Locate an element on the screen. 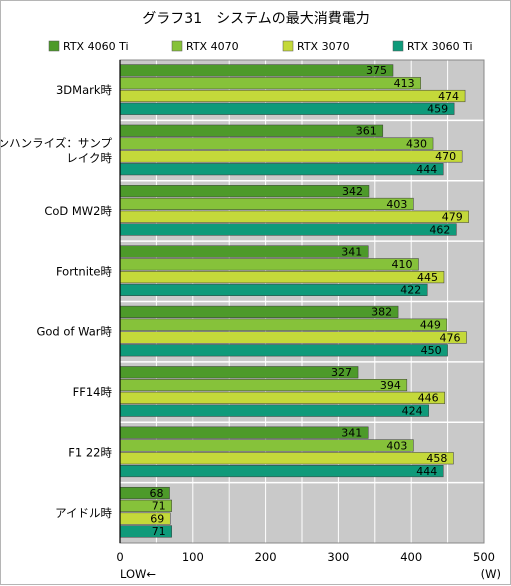 This screenshot has width=511, height=586. bar-value-label: 382 is located at coordinates (381, 312).